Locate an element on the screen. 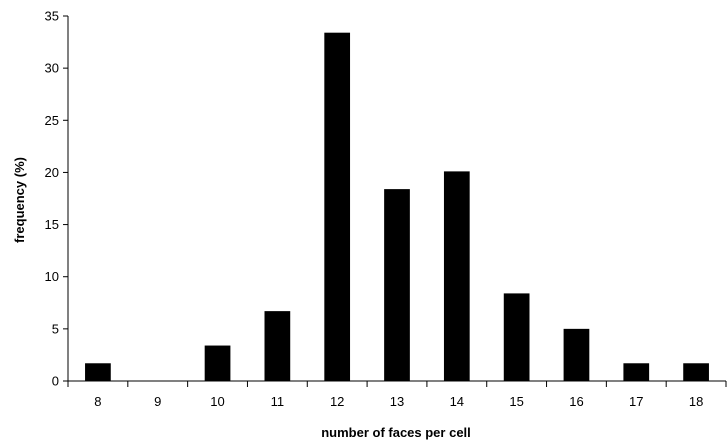 This screenshot has width=728, height=443. y-axis-title: frequency (%) is located at coordinates (19, 200).